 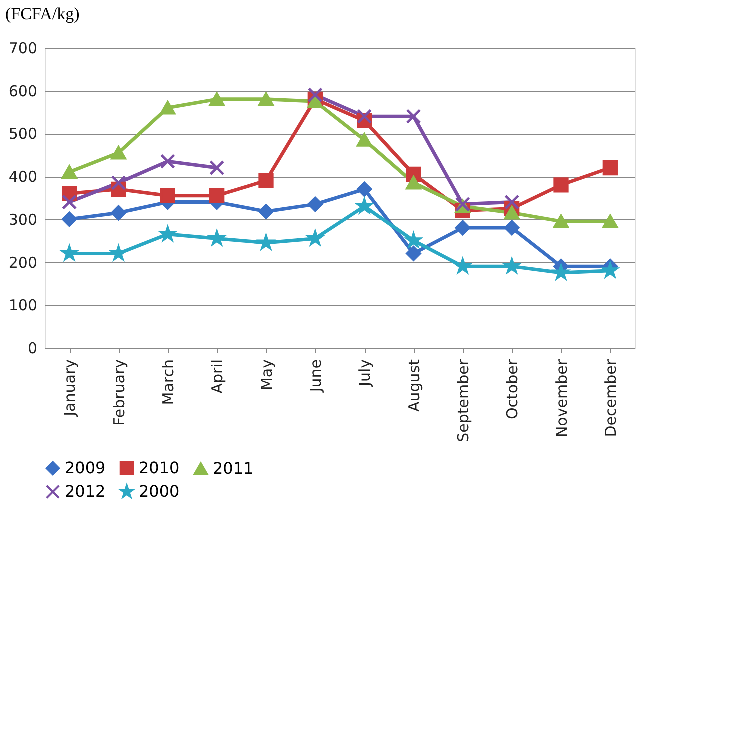 What do you see at coordinates (463, 400) in the screenshot?
I see `x-tick-label: September` at bounding box center [463, 400].